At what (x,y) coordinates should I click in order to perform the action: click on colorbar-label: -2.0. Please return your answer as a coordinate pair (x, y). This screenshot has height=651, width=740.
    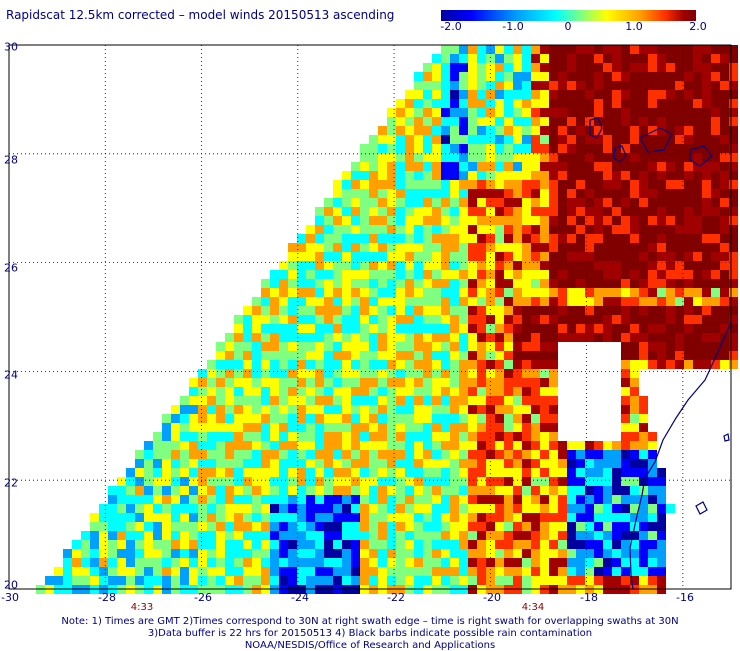
    Looking at the image, I should click on (451, 26).